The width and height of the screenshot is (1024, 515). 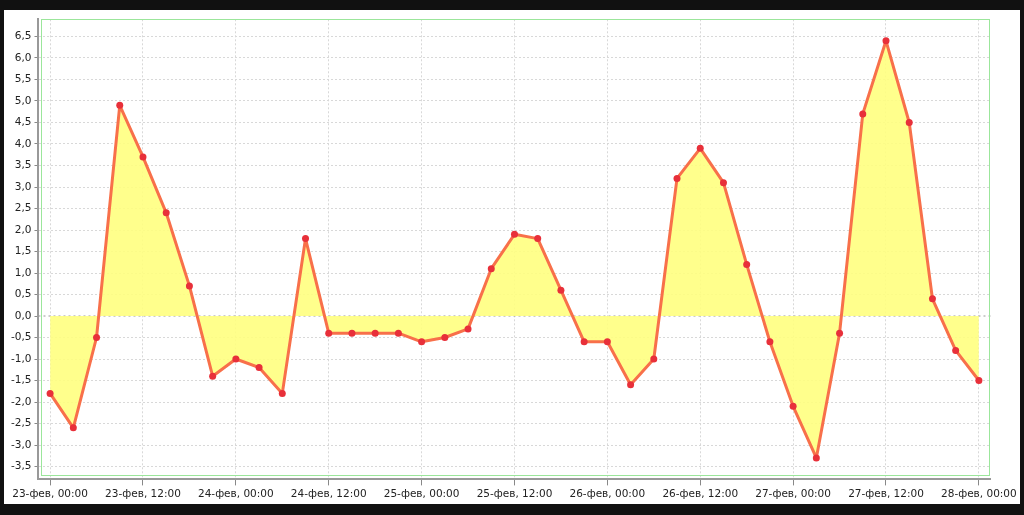 I want to click on x-tick-label: 24-фев, 12:00, so click(x=328, y=493).